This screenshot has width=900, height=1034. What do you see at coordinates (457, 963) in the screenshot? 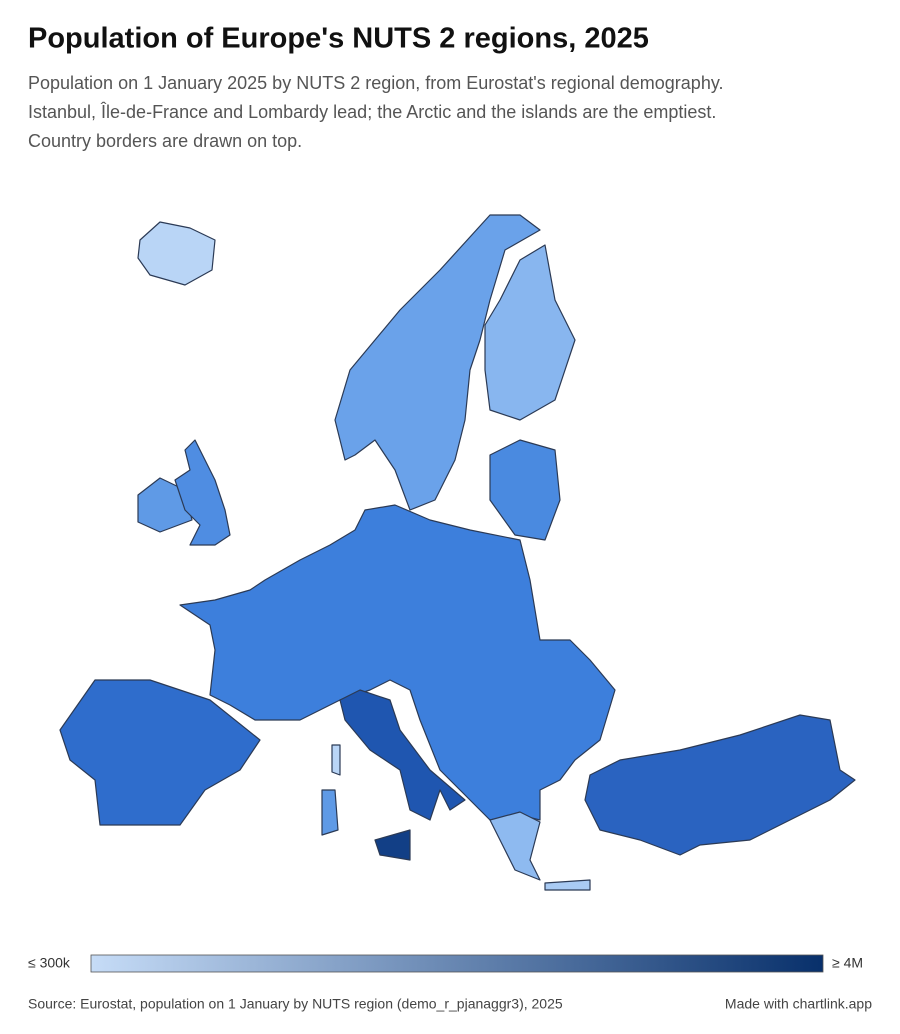
I see `color-scale` at bounding box center [457, 963].